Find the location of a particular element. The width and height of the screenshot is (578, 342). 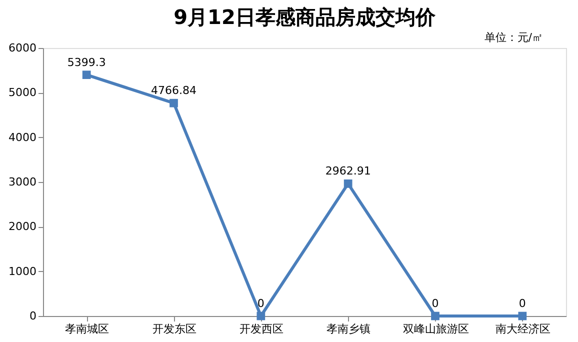

y-tick-label: 5000 is located at coordinates (22, 93).